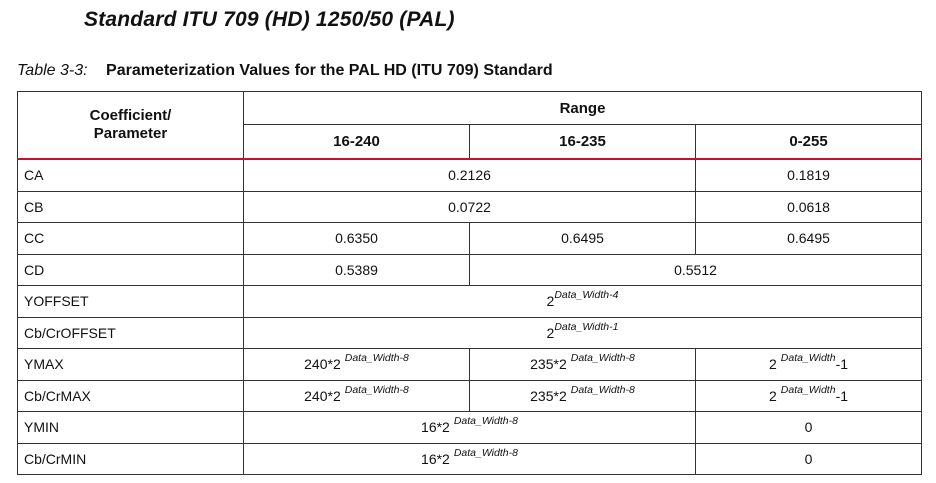 This screenshot has width=936, height=483. I want to click on row-name-cboffset: Cb/CrOFFSET, so click(130, 332).